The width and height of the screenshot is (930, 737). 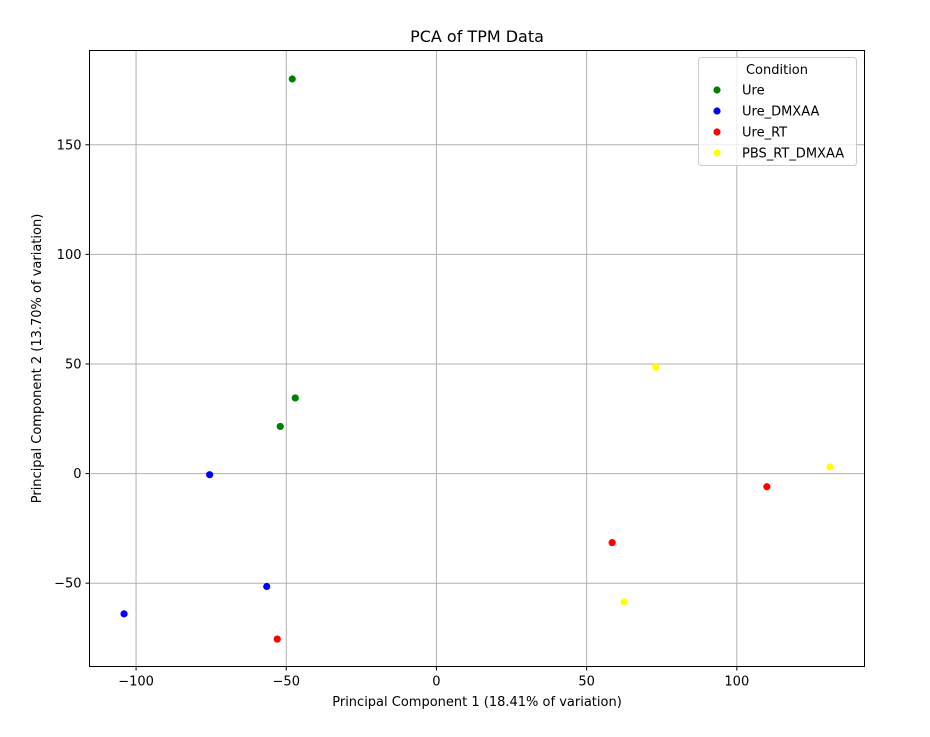 I want to click on legend-label-ure-dmxaa: Ure_DMXAA, so click(x=780, y=112).